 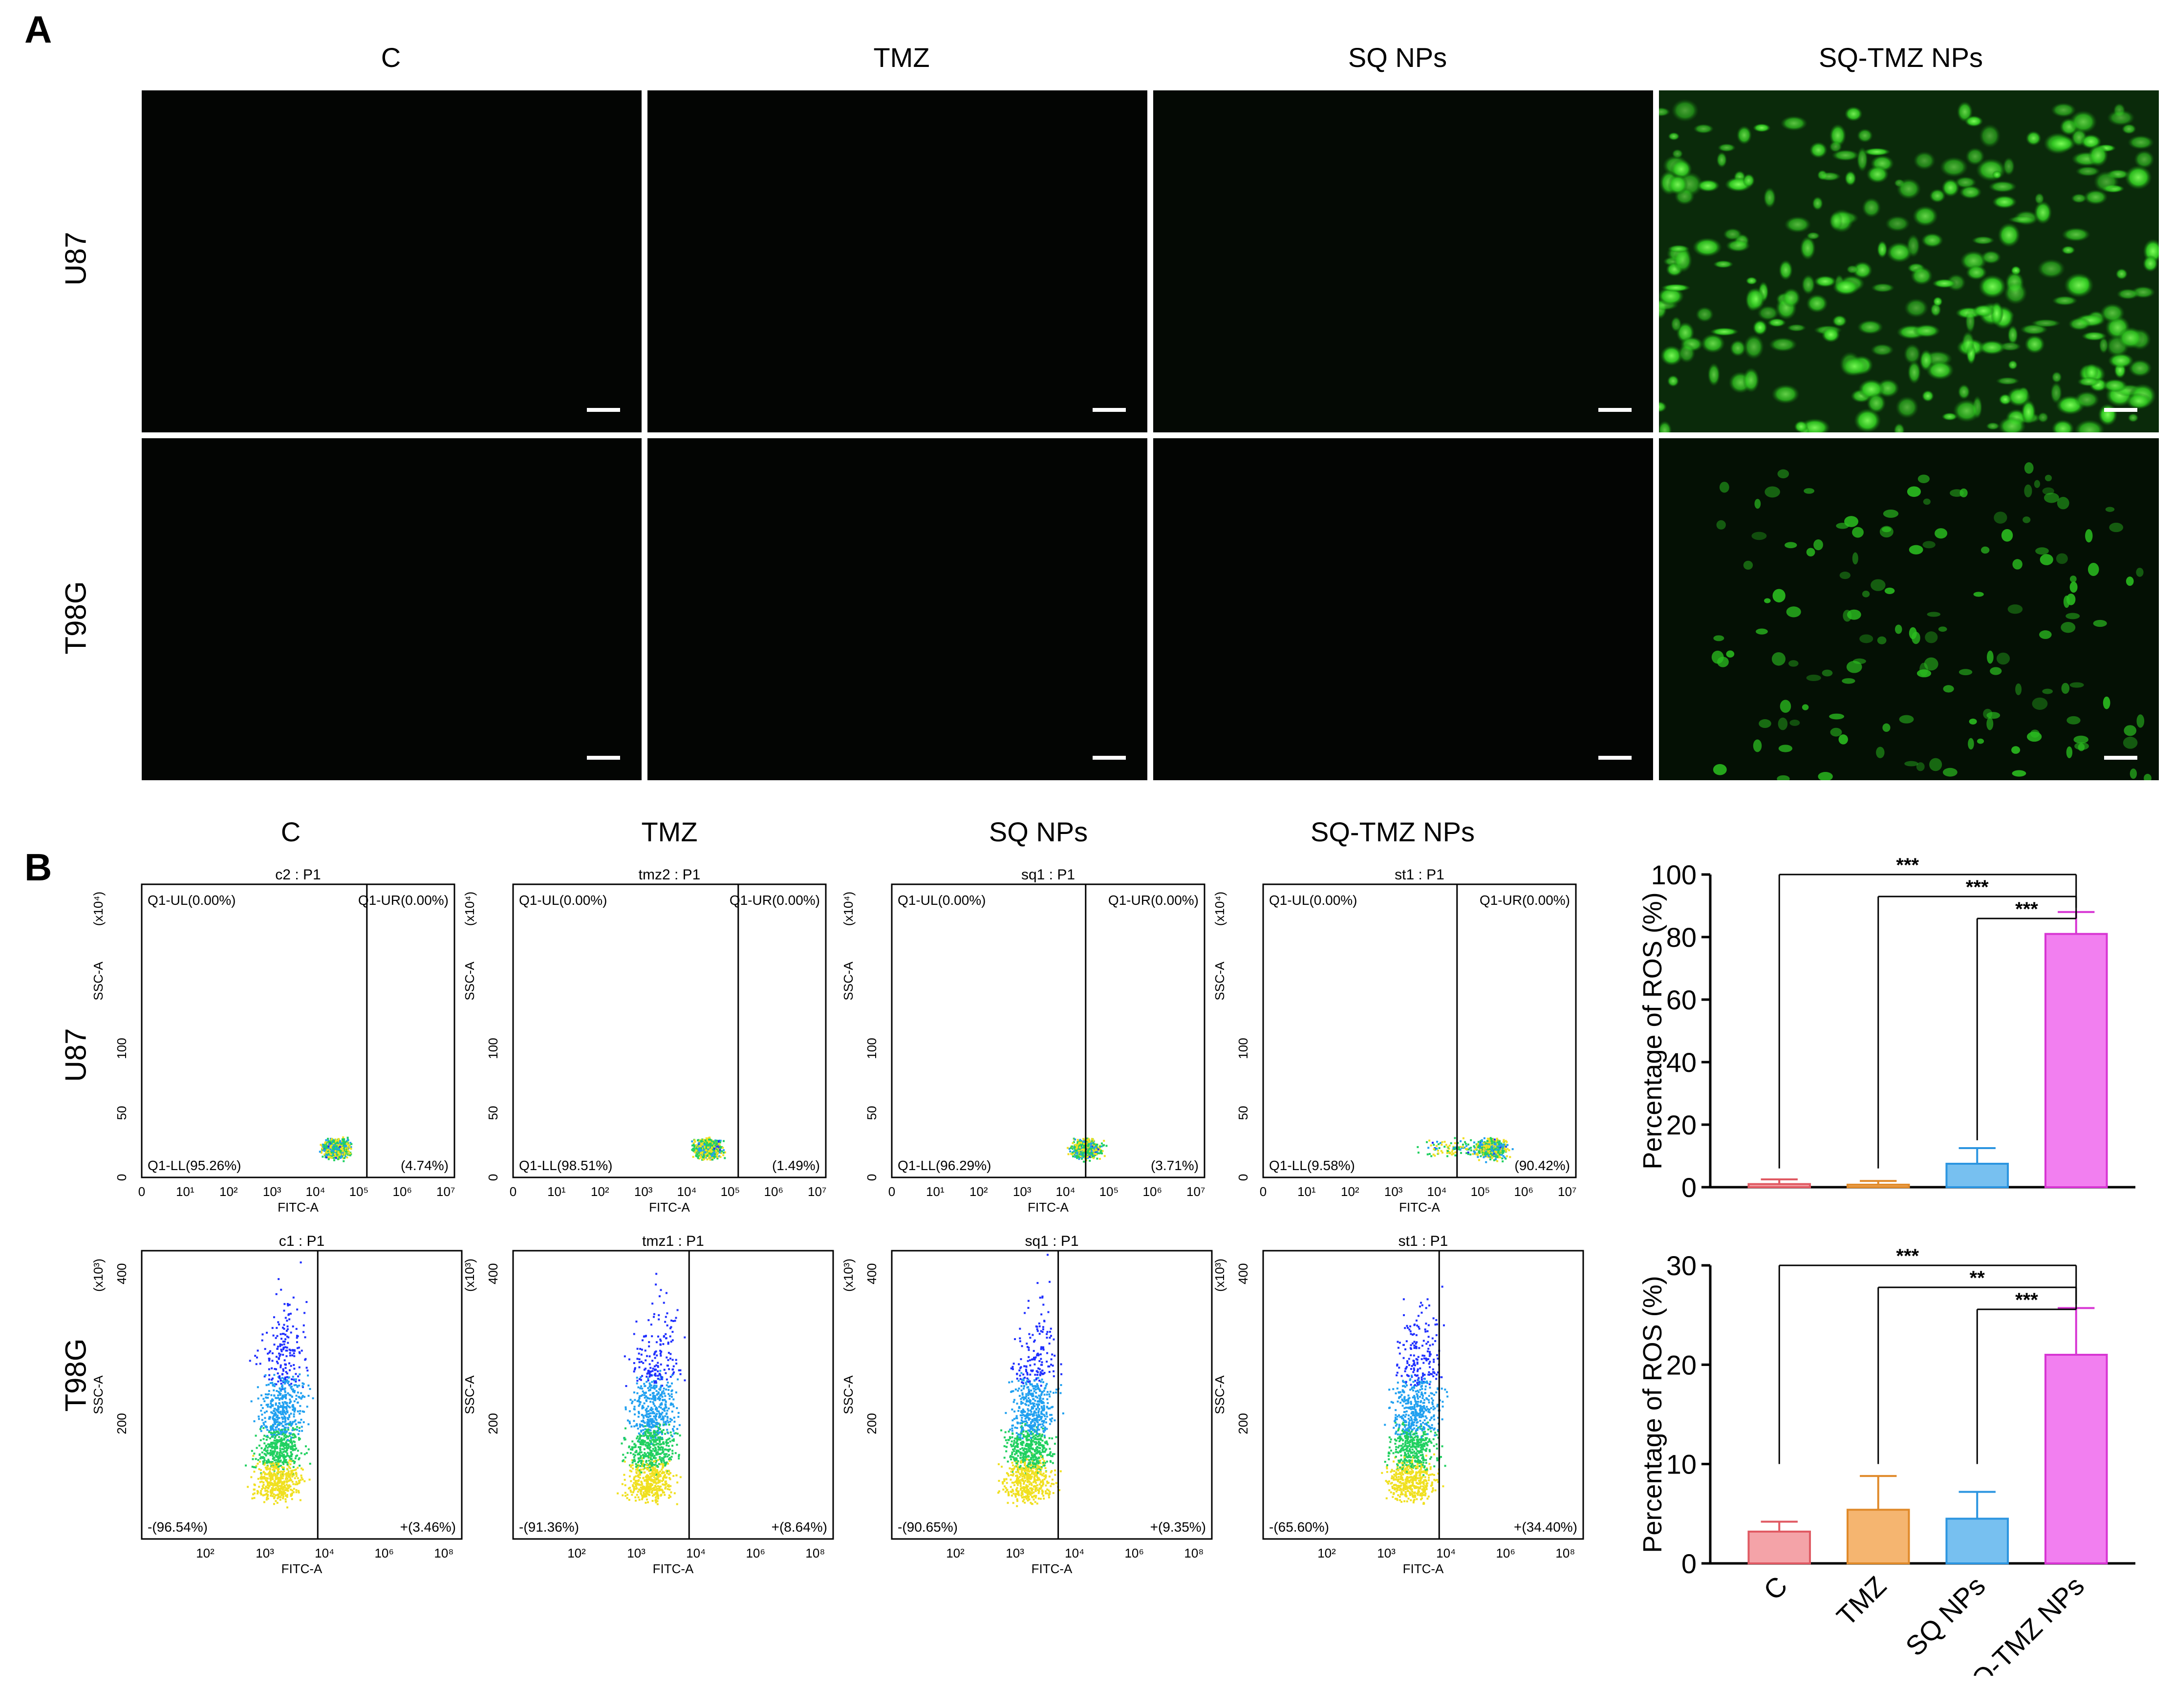 What do you see at coordinates (122, 1177) in the screenshot?
I see `y-tick: 0` at bounding box center [122, 1177].